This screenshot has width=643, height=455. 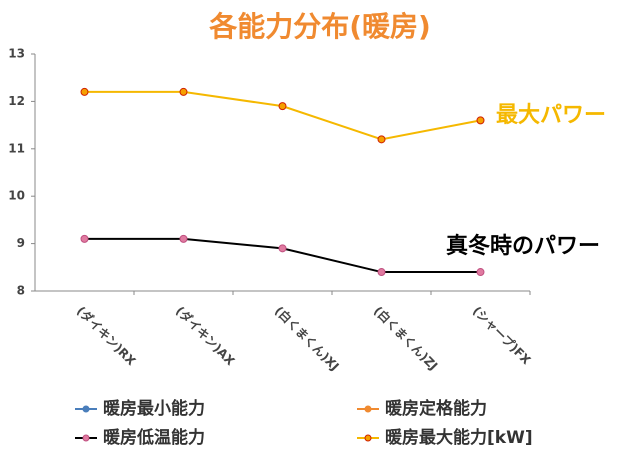 What do you see at coordinates (16, 148) in the screenshot?
I see `y-tick-label: 11` at bounding box center [16, 148].